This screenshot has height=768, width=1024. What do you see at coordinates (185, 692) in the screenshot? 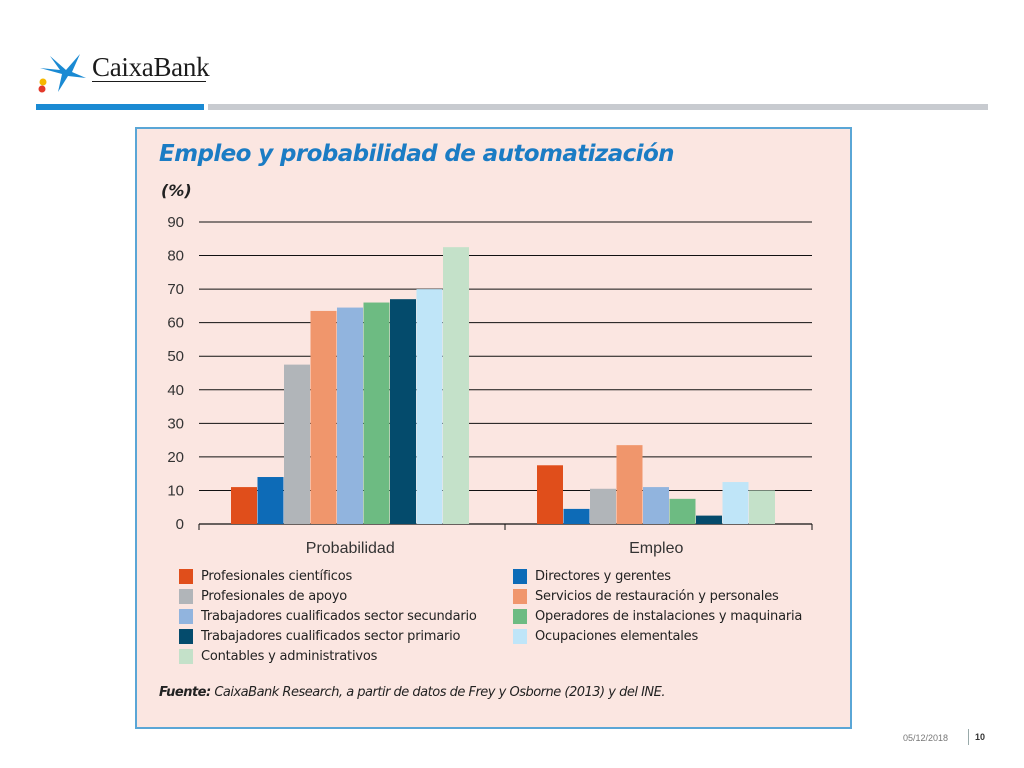
I see `source-label: Fuente:` at bounding box center [185, 692].